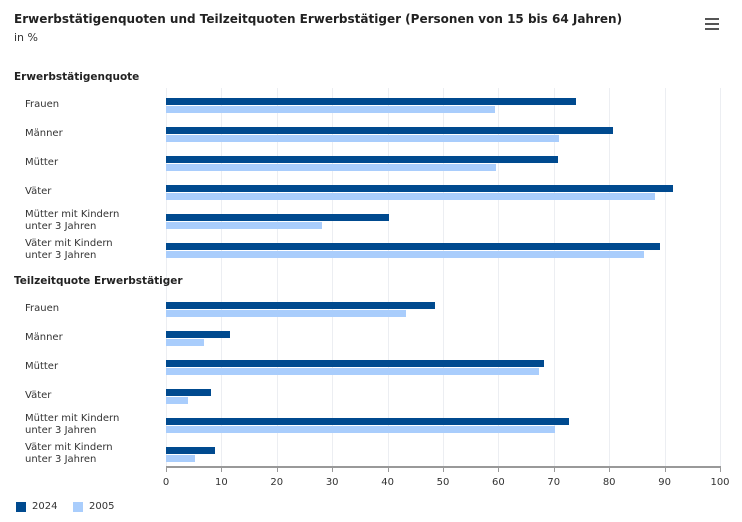  What do you see at coordinates (26, 37) in the screenshot?
I see `chart-subtitle: in %` at bounding box center [26, 37].